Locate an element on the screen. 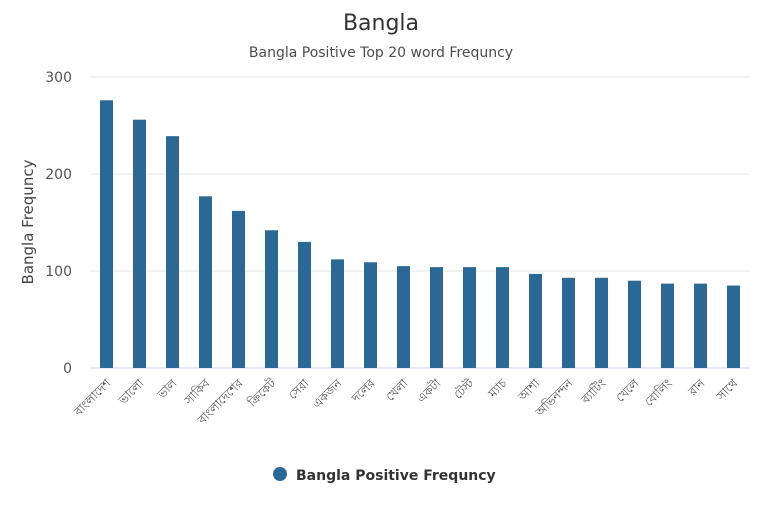  y-axis-ticks: 0 100 200 300 is located at coordinates (58, 223).